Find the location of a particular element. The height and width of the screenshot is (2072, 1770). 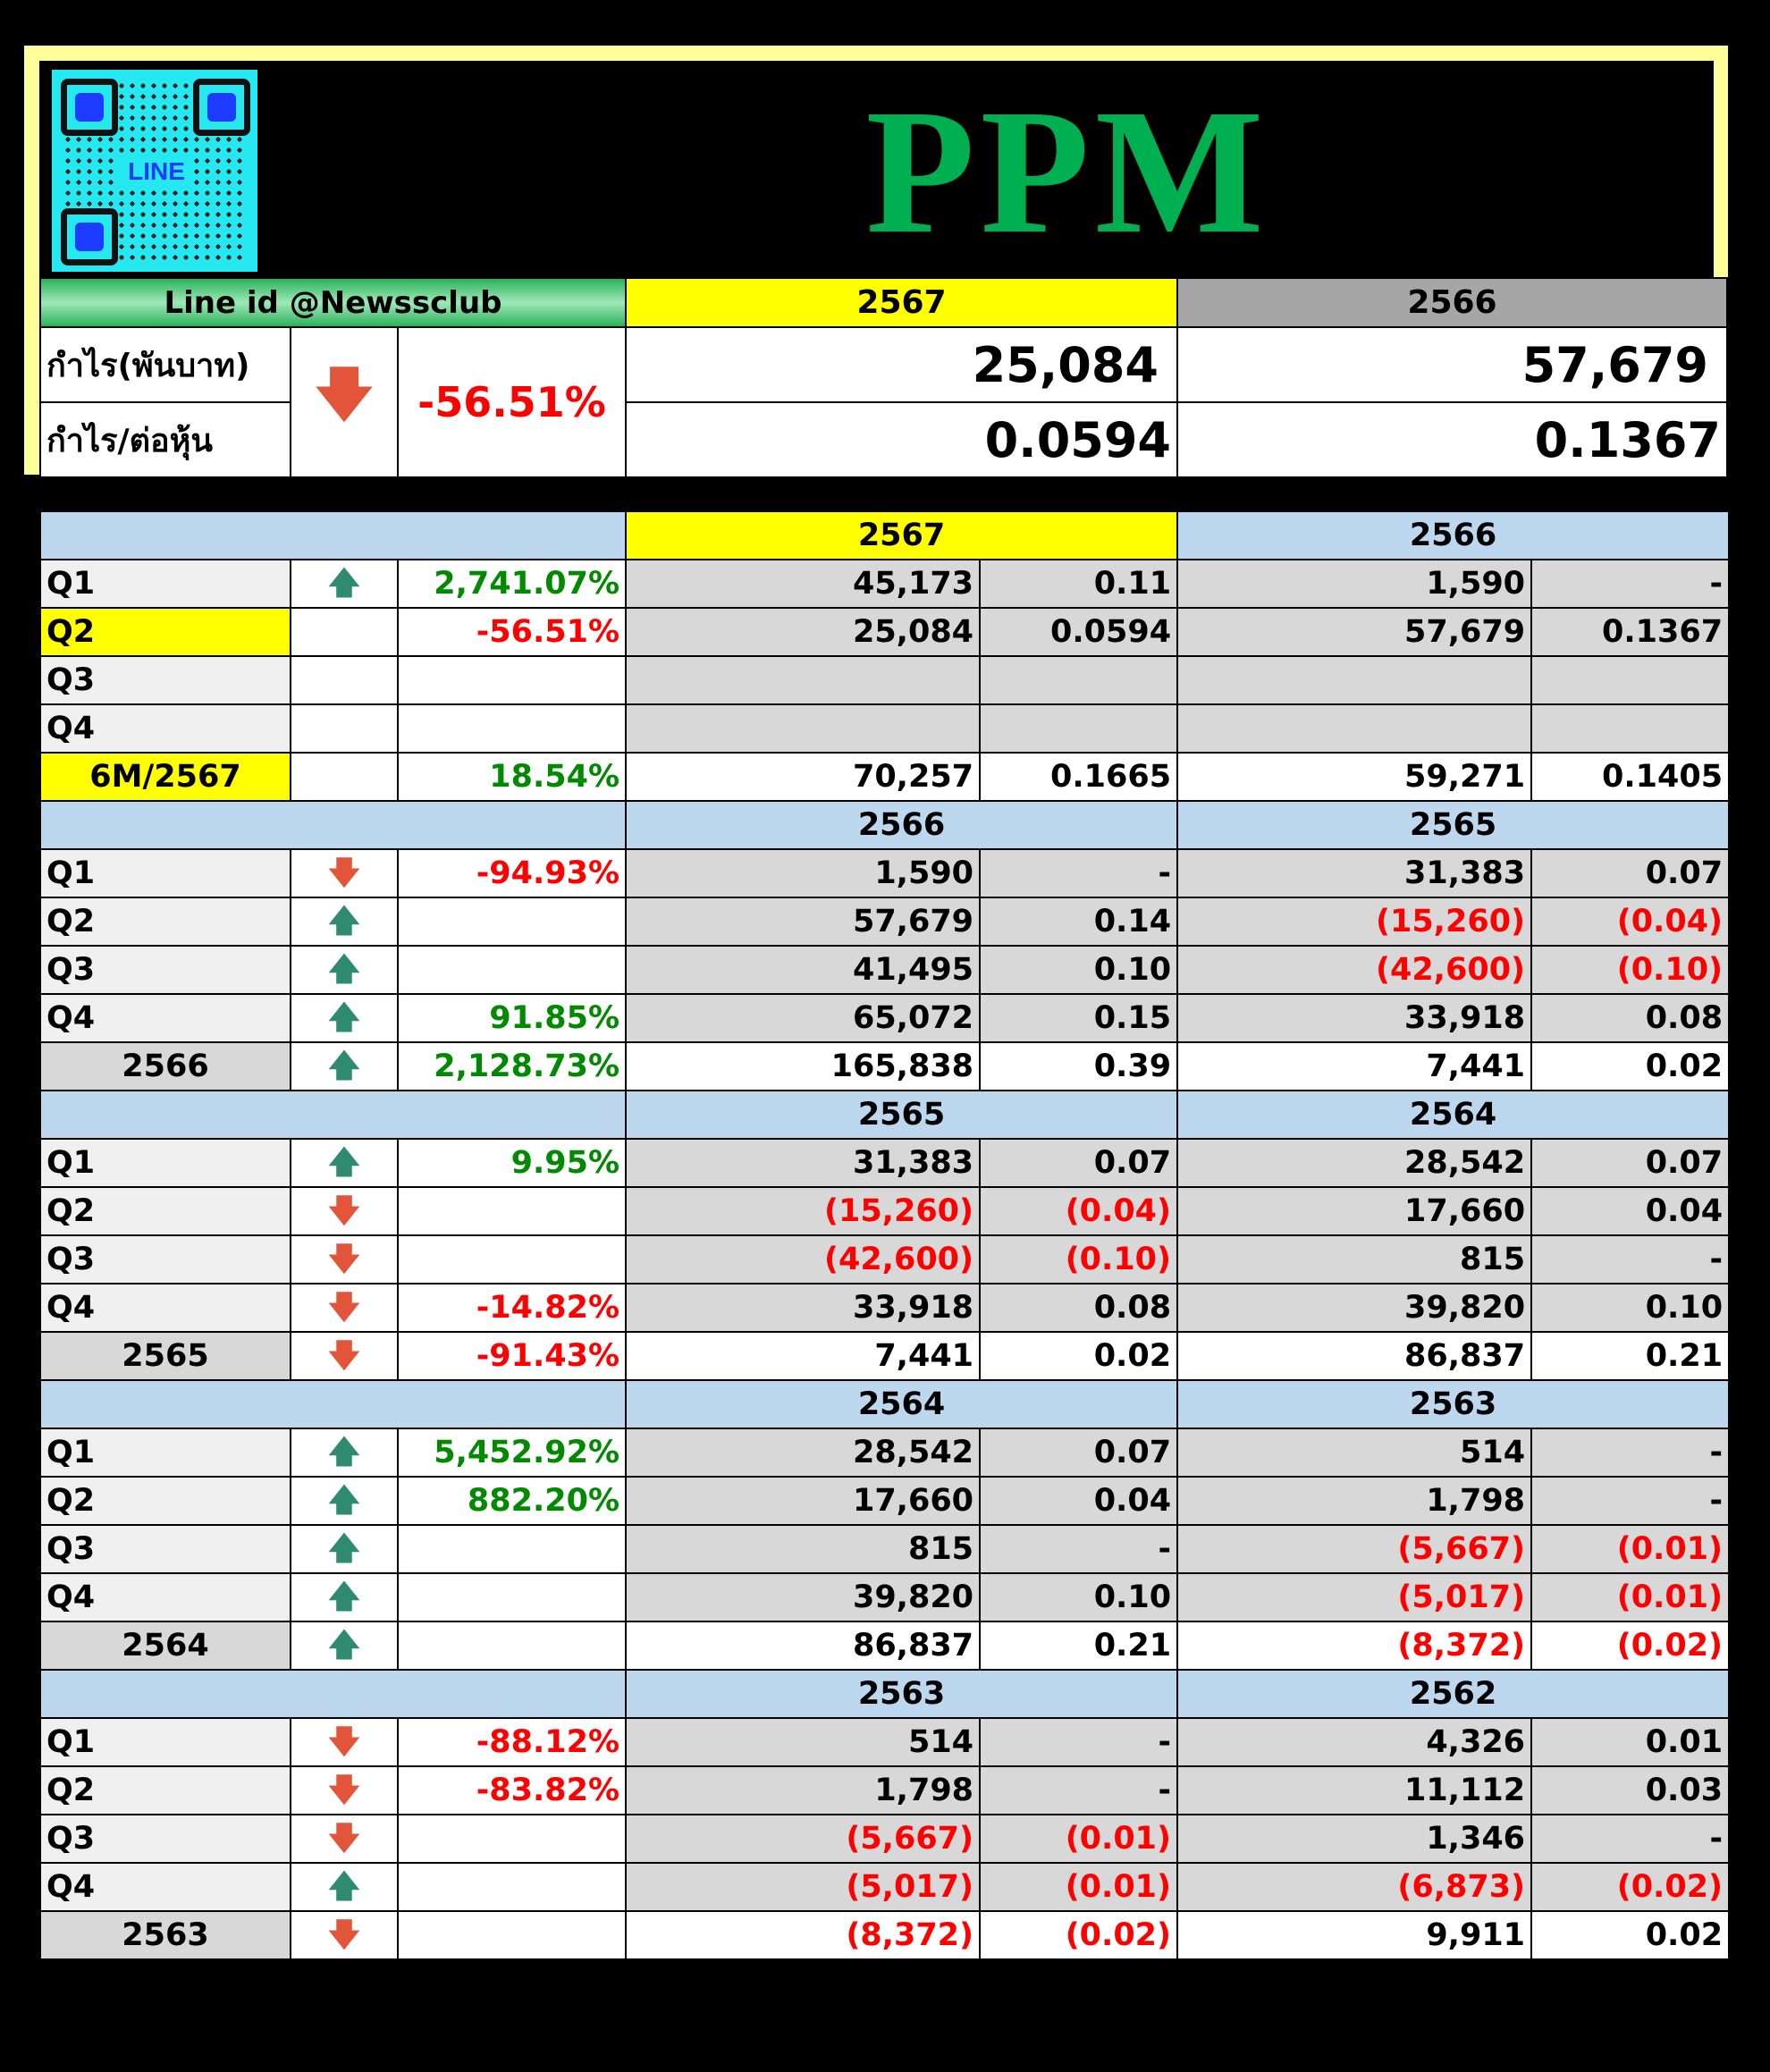

profit-year-b: (5,017) is located at coordinates (1354, 1597).